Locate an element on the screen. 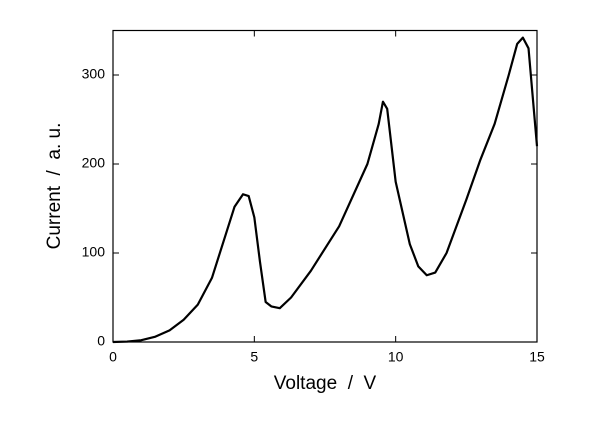 Image resolution: width=600 pixels, height=425 pixels. y-tick-label: 0 is located at coordinates (101, 341).